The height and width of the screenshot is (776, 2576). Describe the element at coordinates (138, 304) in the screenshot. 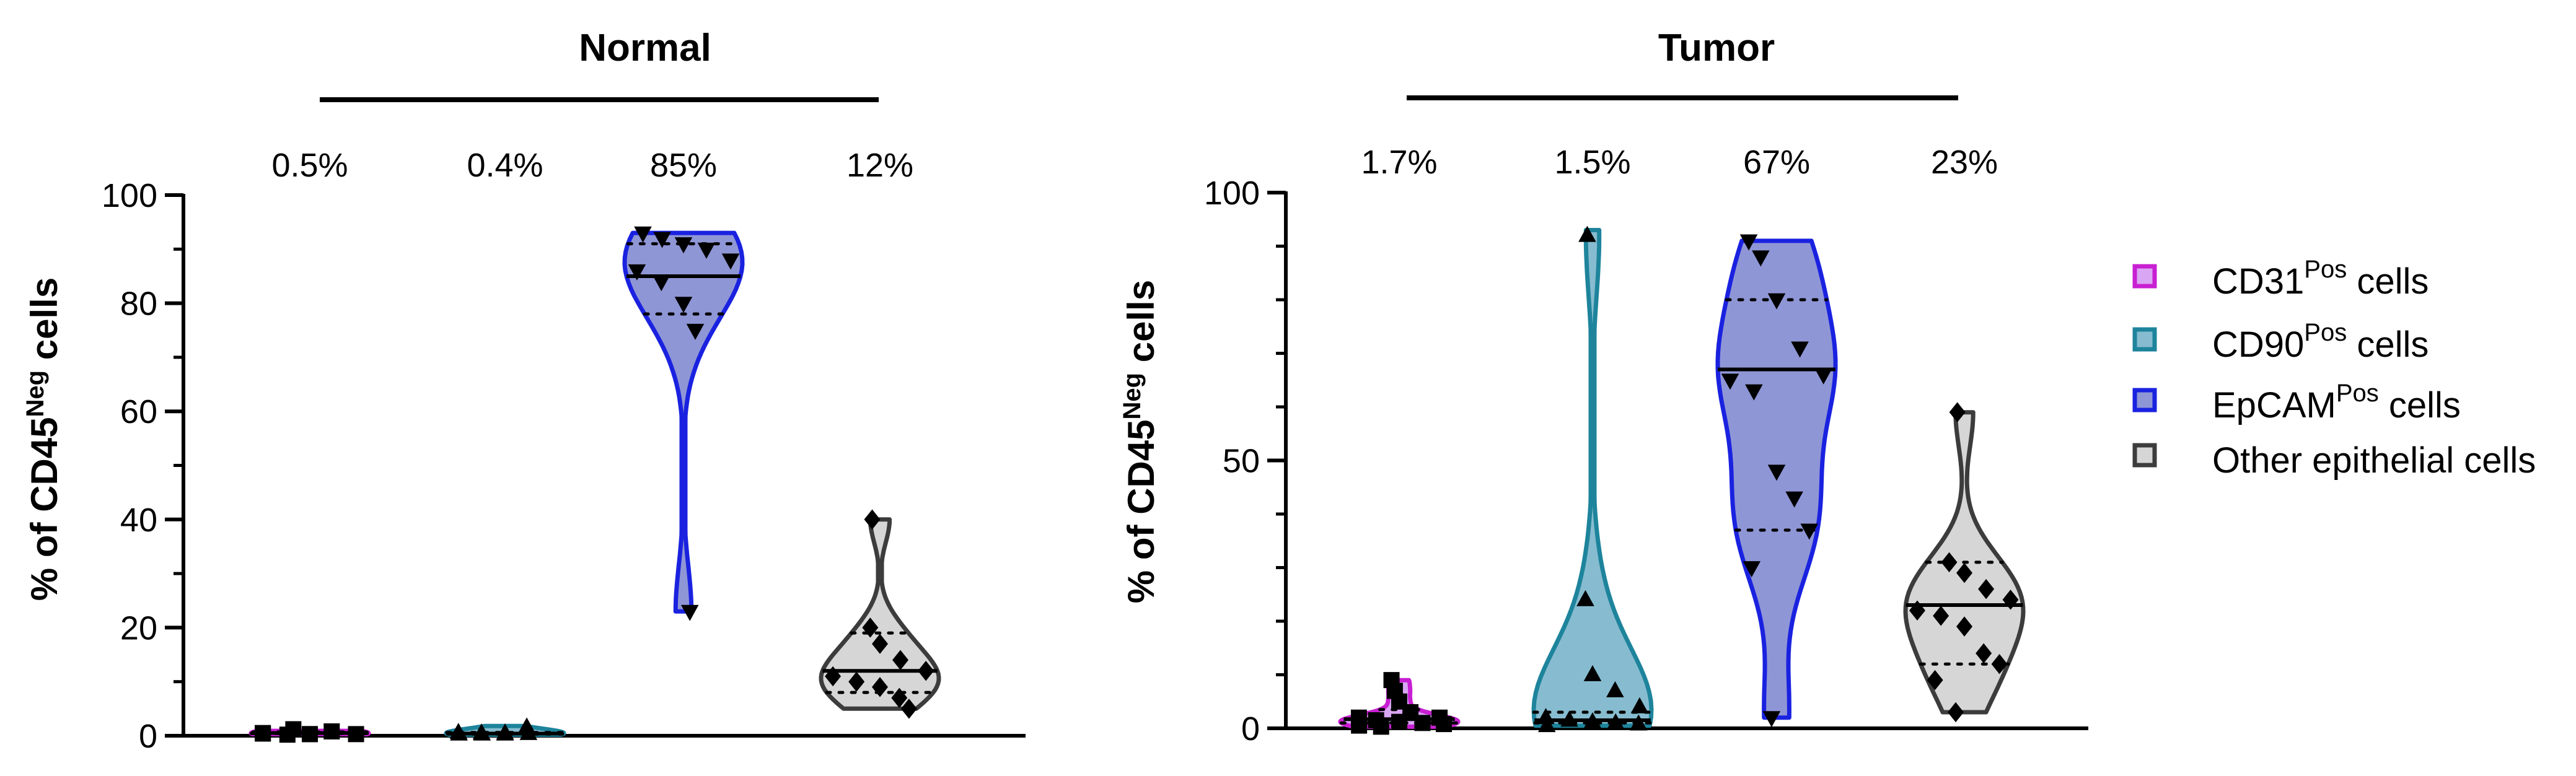

I see `y-tick-label: 80` at that location.